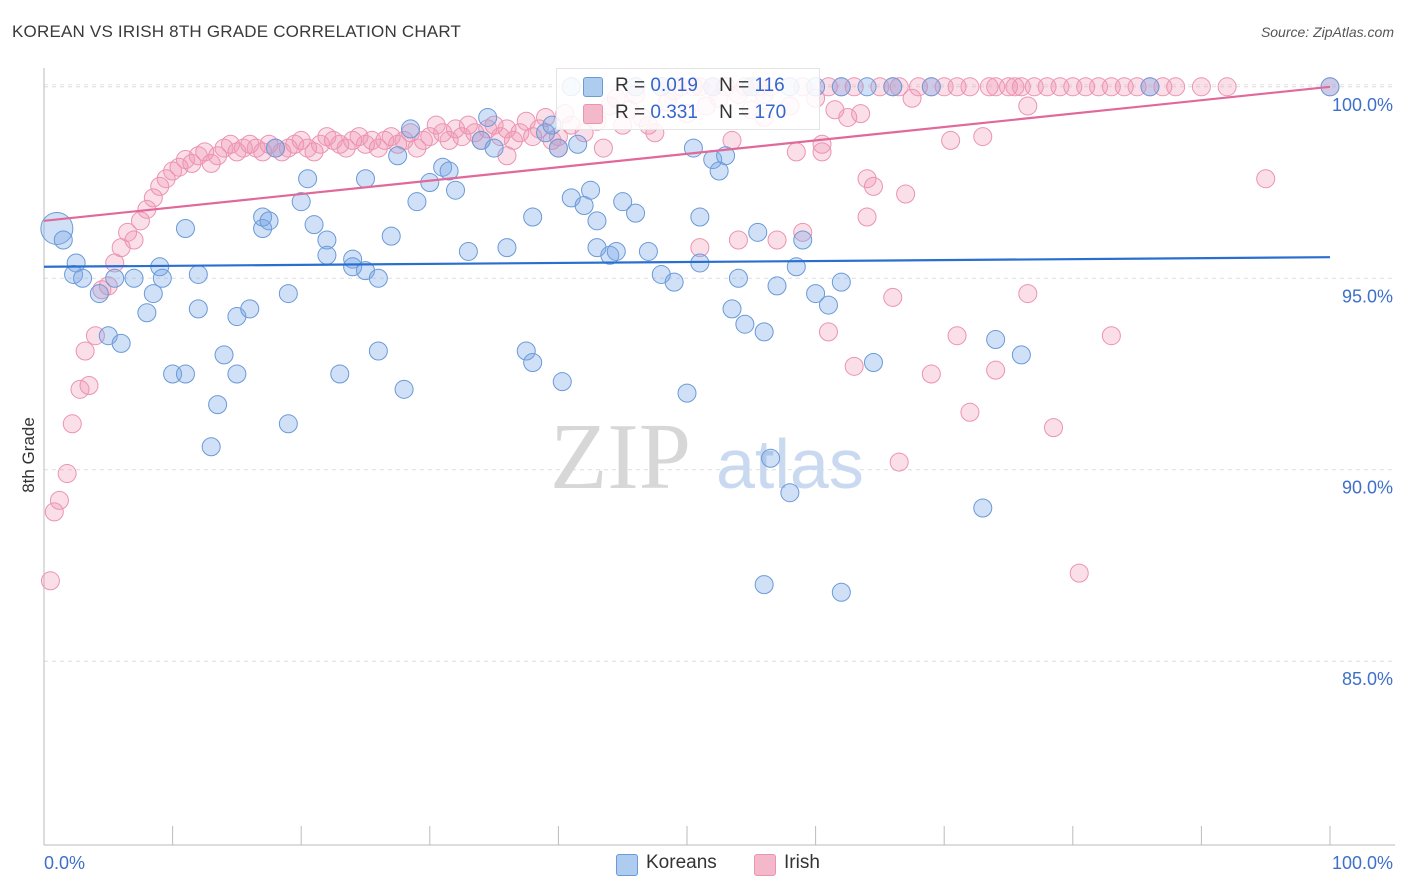 Image resolution: width=1406 pixels, height=892 pixels. What do you see at coordinates (620, 457) in the screenshot?
I see `watermark-zip: ZIP` at bounding box center [620, 457].